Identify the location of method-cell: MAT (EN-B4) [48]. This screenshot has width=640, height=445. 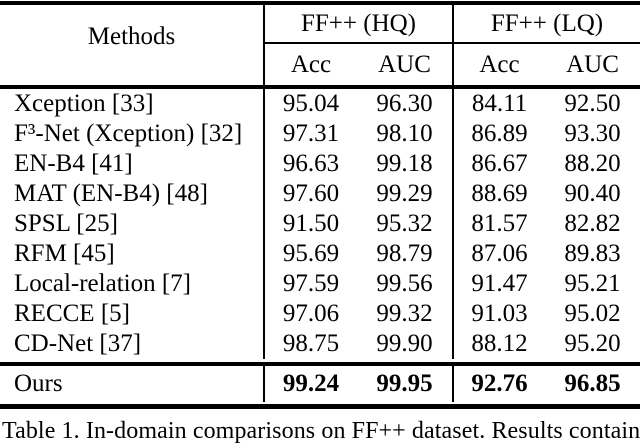
(111, 193).